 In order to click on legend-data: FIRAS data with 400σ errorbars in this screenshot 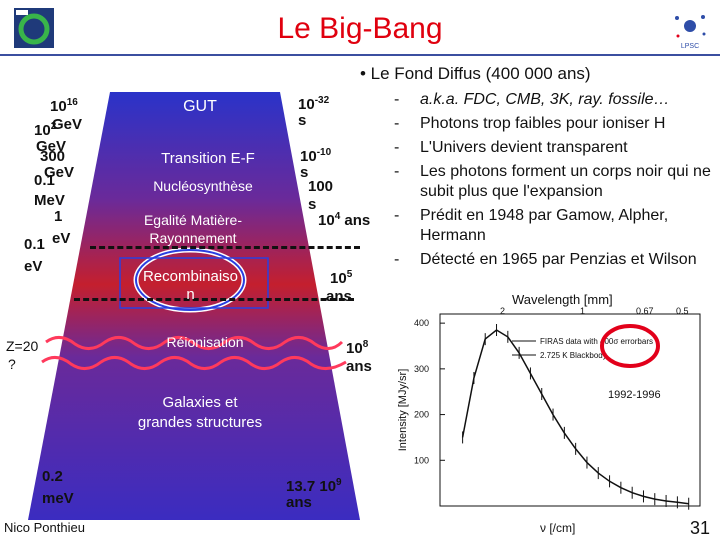, I will do `click(596, 341)`.